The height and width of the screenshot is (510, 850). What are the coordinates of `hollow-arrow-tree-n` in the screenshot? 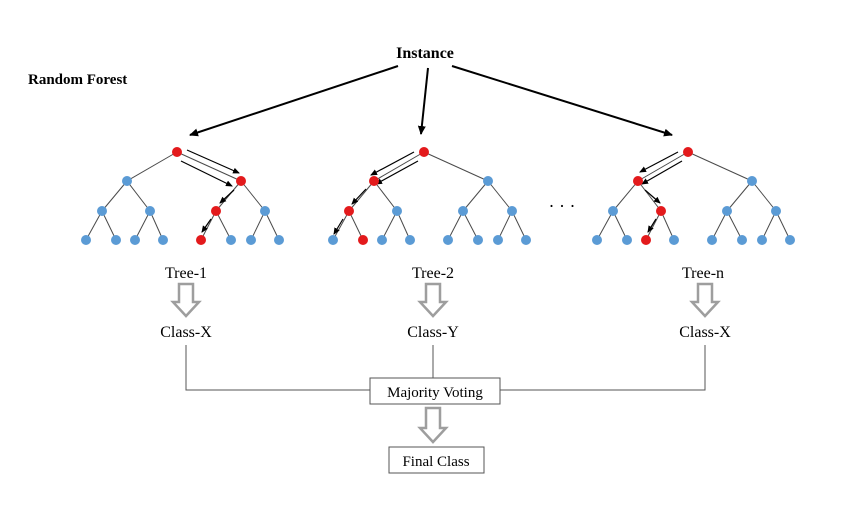 It's located at (705, 300).